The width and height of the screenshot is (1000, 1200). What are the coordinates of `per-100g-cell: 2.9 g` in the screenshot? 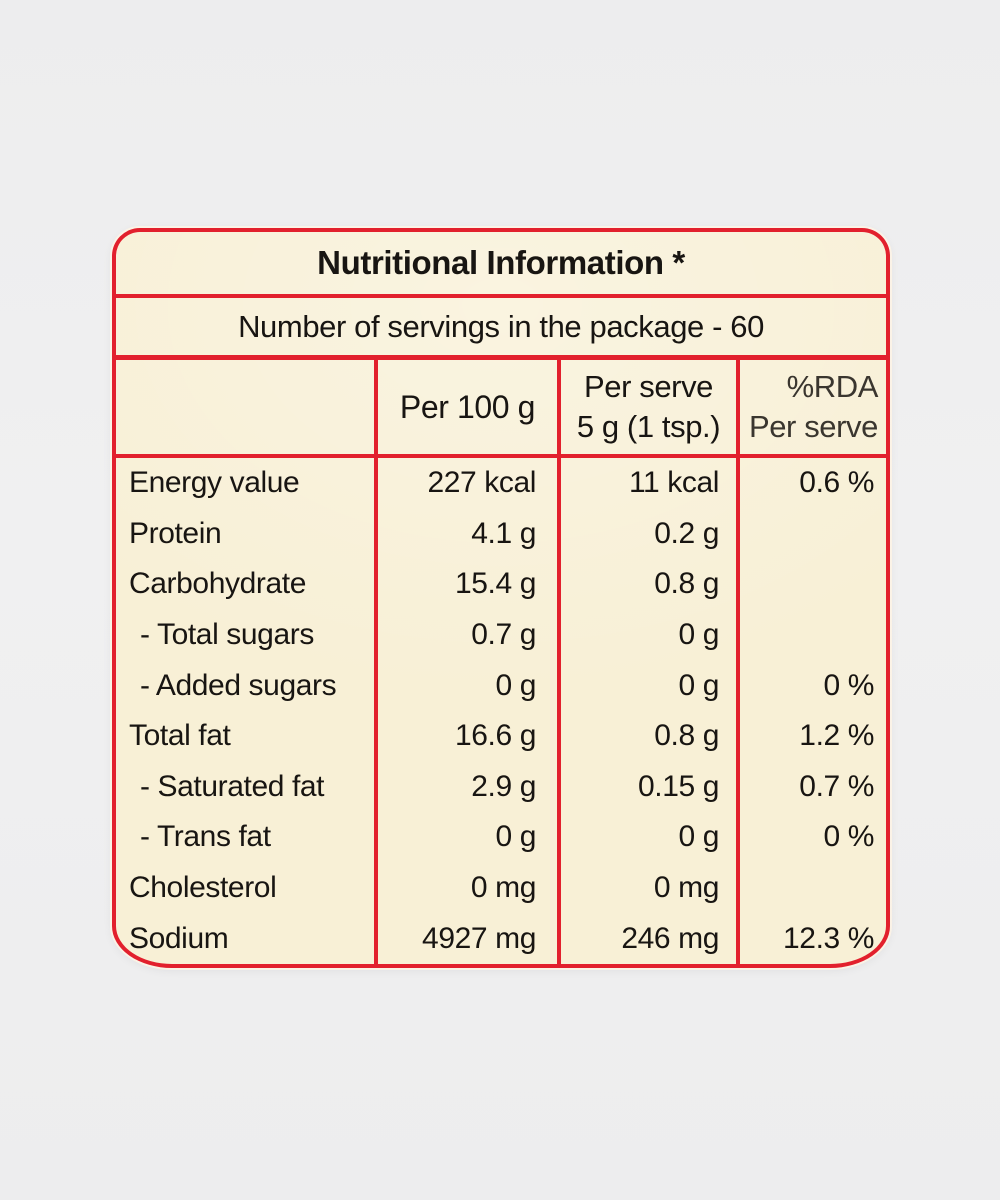 It's located at (469, 787).